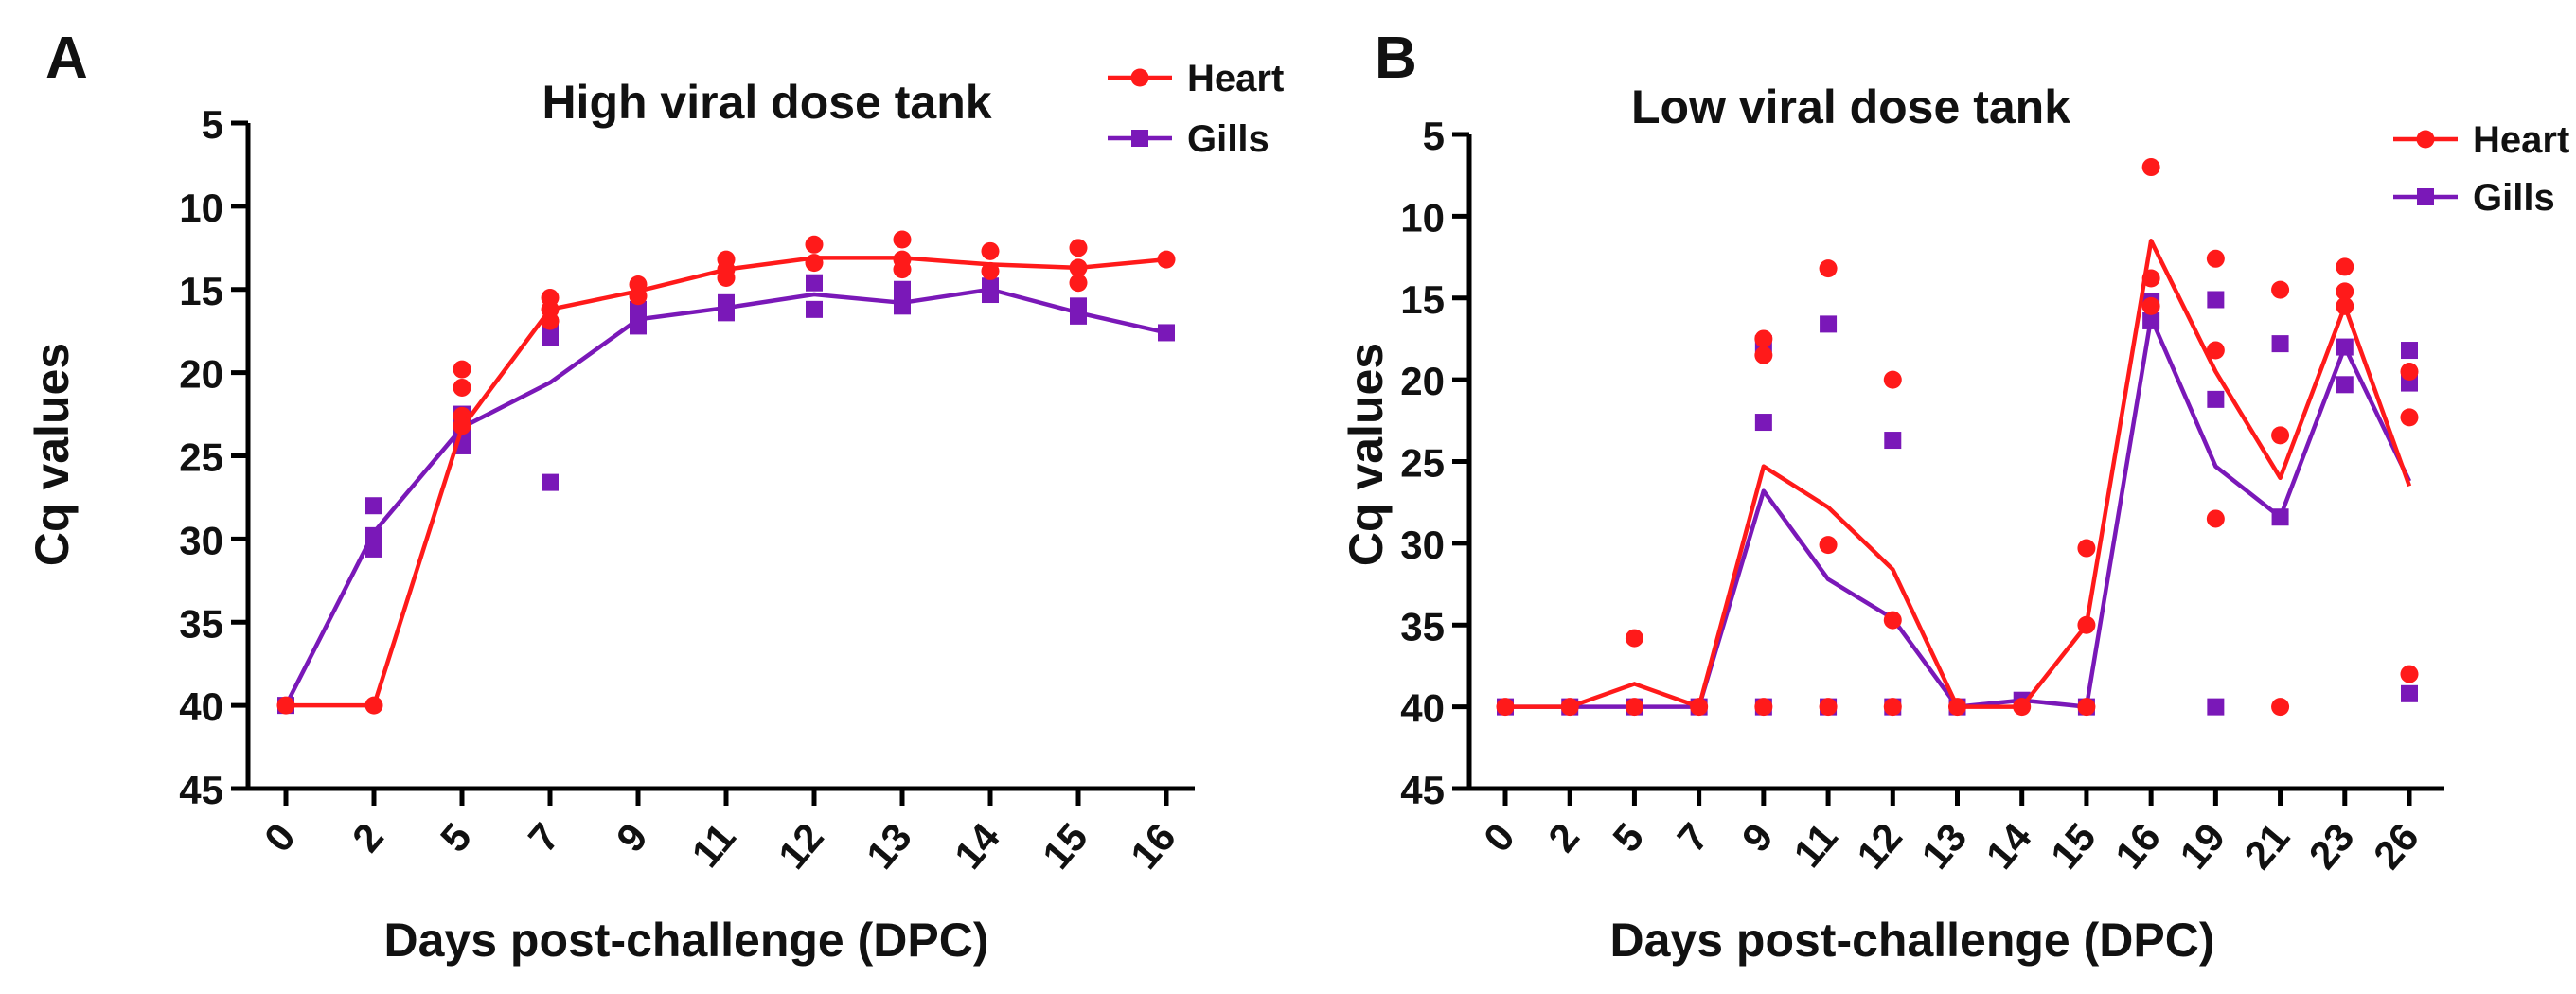 The image size is (2576, 994). Describe the element at coordinates (801, 846) in the screenshot. I see `x-tick-label-a: 12` at that location.